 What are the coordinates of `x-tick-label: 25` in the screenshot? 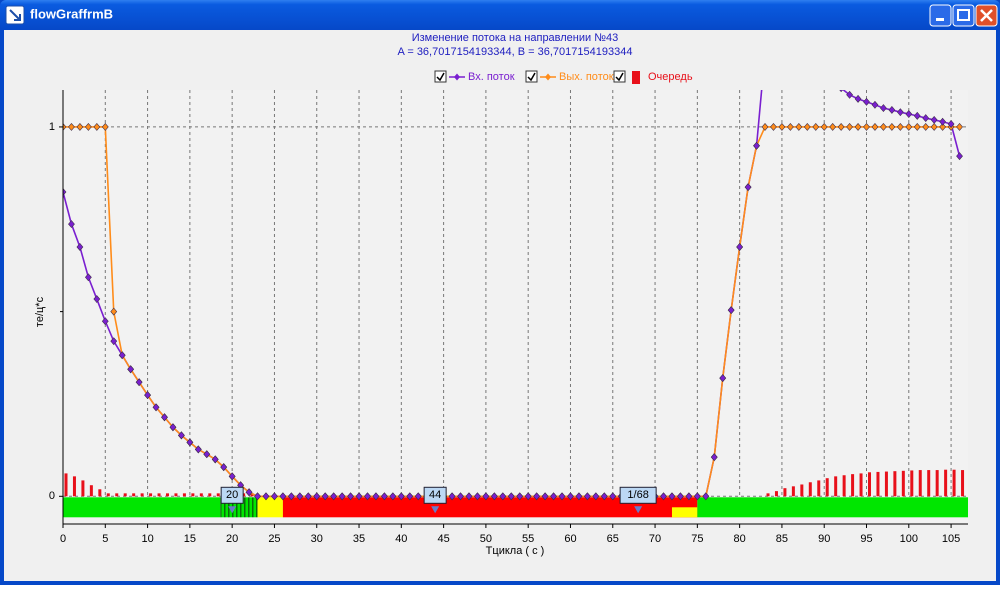 It's located at (274, 539).